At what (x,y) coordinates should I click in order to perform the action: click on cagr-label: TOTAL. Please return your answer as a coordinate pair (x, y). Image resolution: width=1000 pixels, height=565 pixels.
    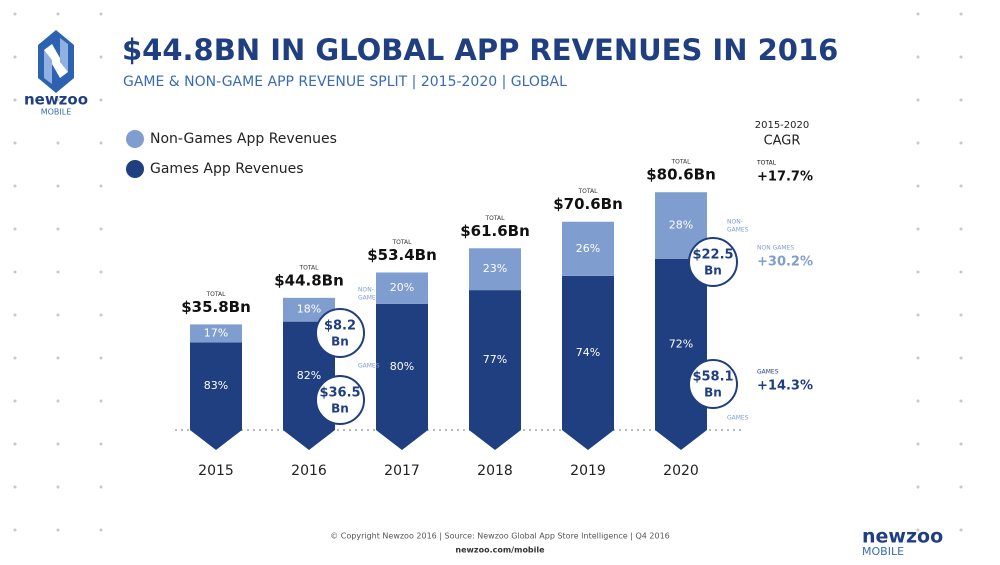
    Looking at the image, I should click on (766, 163).